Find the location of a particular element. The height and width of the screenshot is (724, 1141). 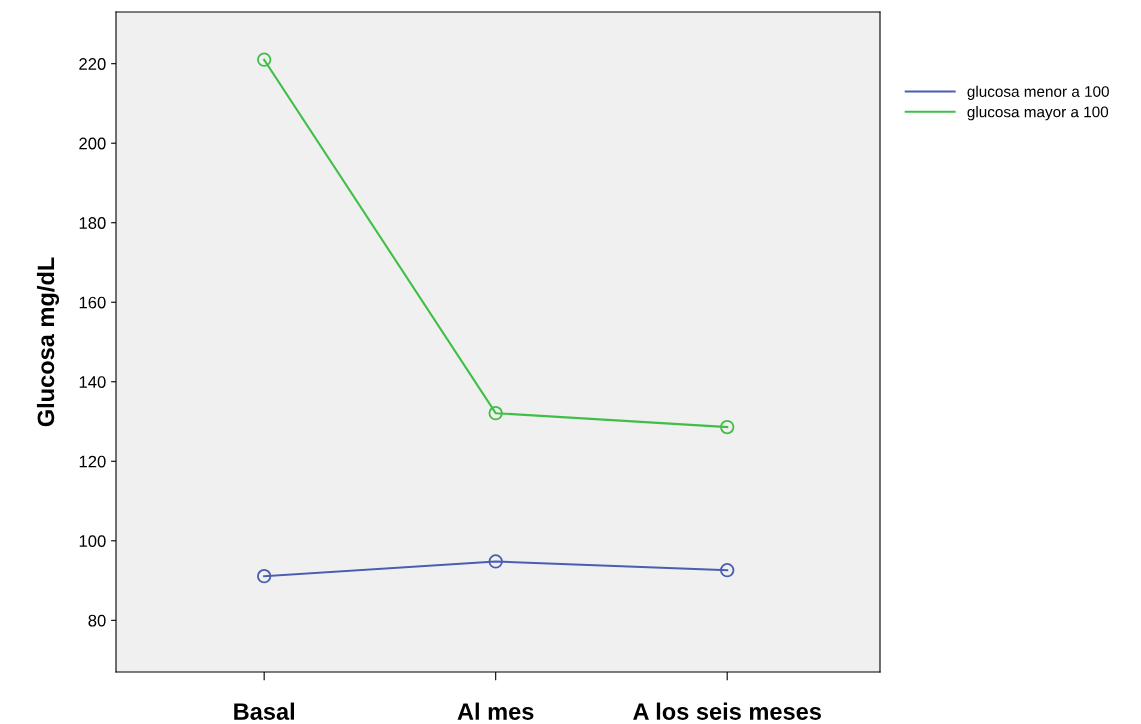

y-tick-label: 140 is located at coordinates (92, 382).